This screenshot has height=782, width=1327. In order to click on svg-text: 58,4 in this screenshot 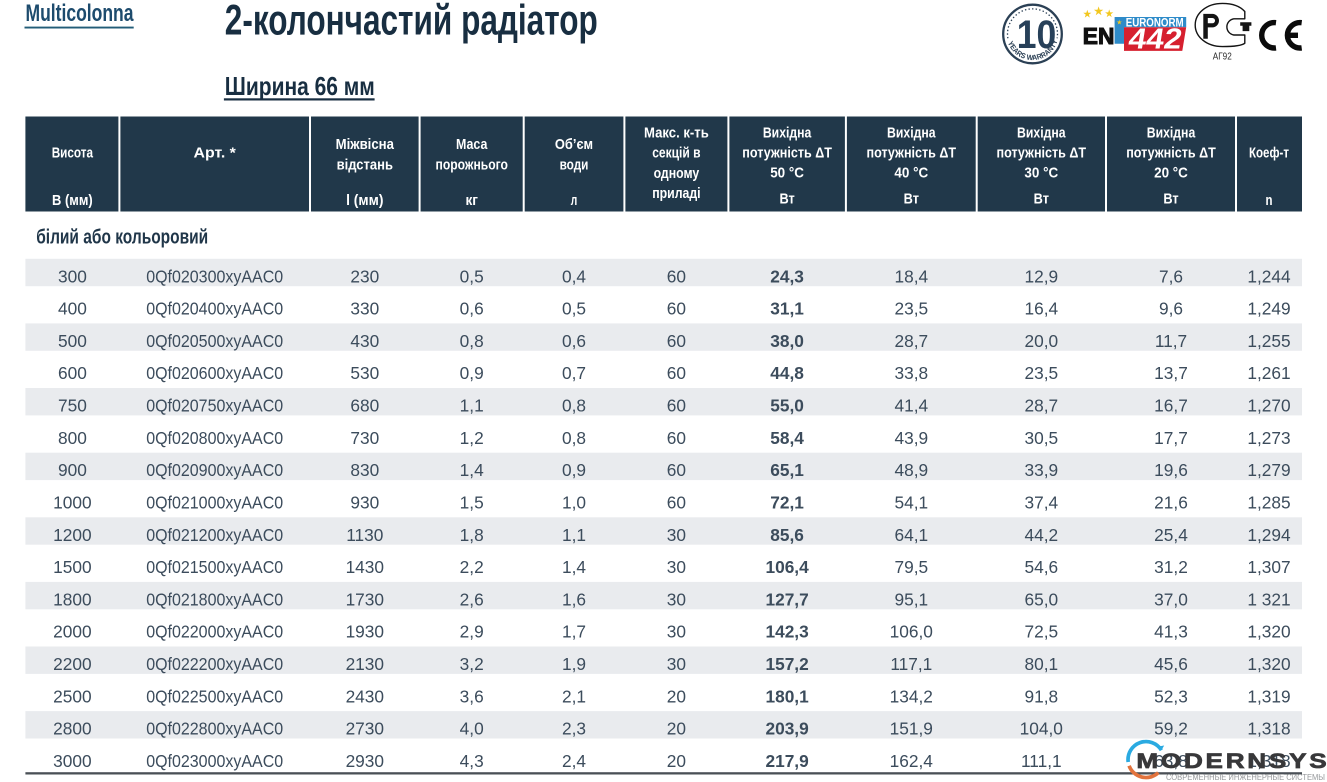, I will do `click(787, 438)`.